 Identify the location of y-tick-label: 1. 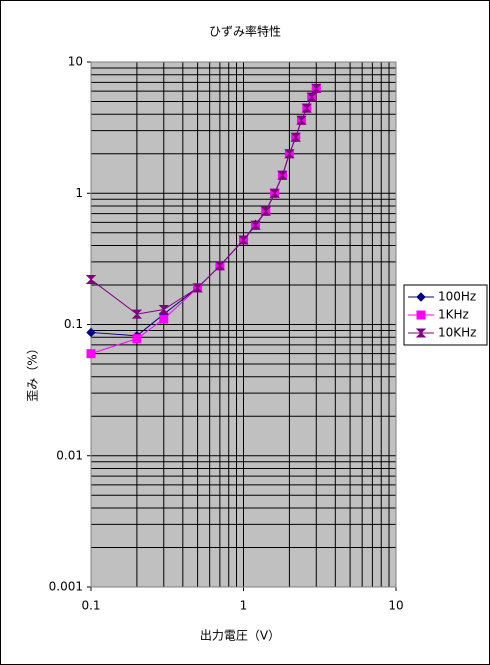
(79, 193).